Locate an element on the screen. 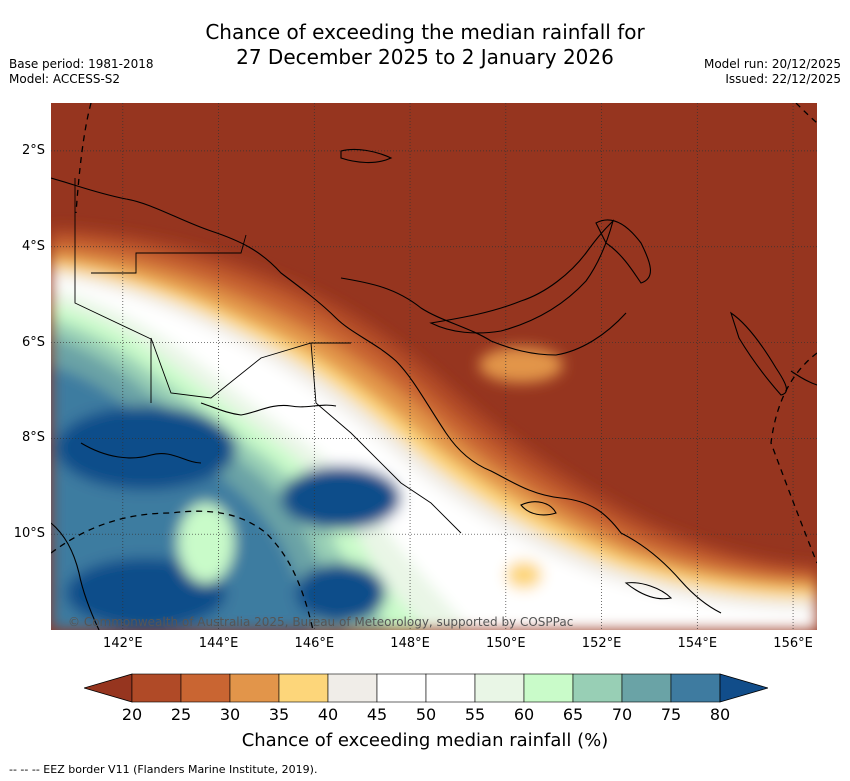  lon-label: 154°E is located at coordinates (697, 643).